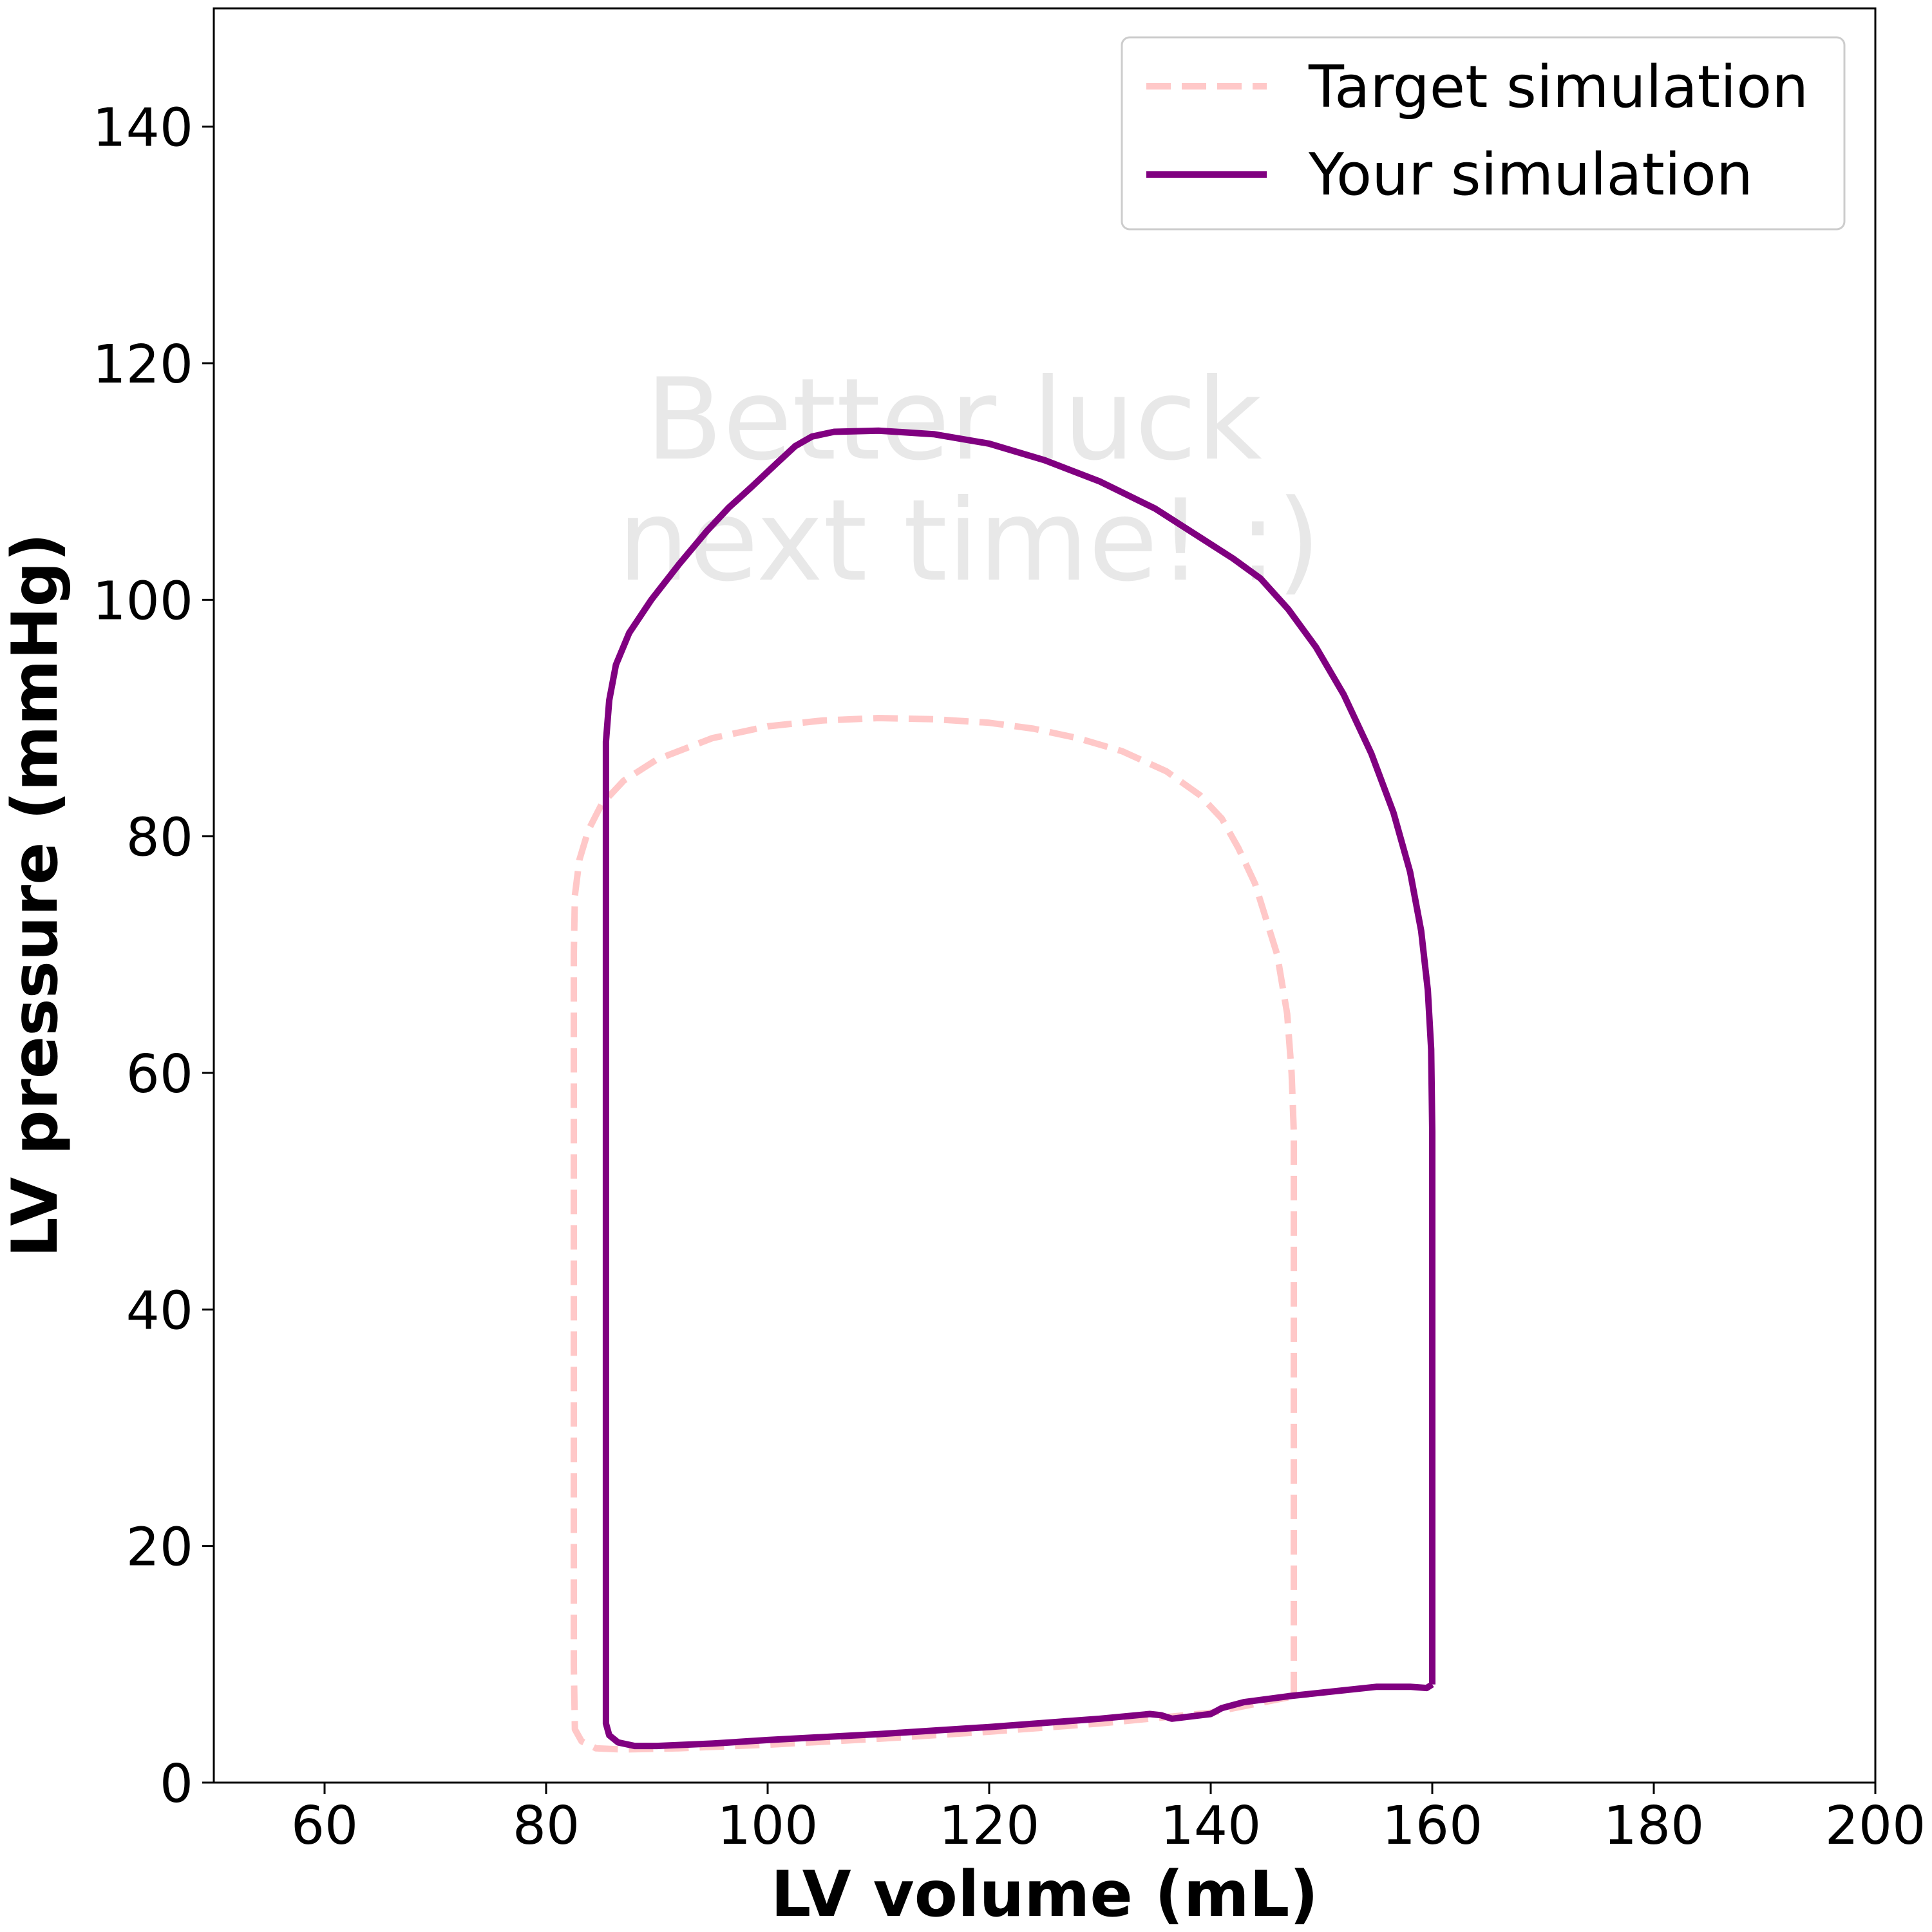 The height and width of the screenshot is (1932, 1932). What do you see at coordinates (1531, 175) in the screenshot?
I see `legend-label-yours: Your simulation` at bounding box center [1531, 175].